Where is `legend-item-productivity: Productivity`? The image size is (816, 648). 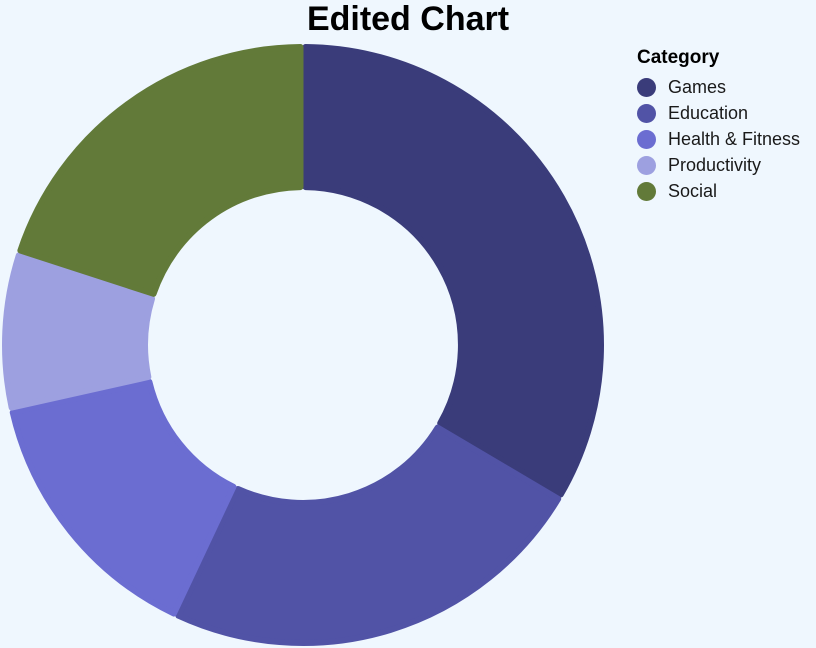
legend-item-productivity: Productivity is located at coordinates (718, 165).